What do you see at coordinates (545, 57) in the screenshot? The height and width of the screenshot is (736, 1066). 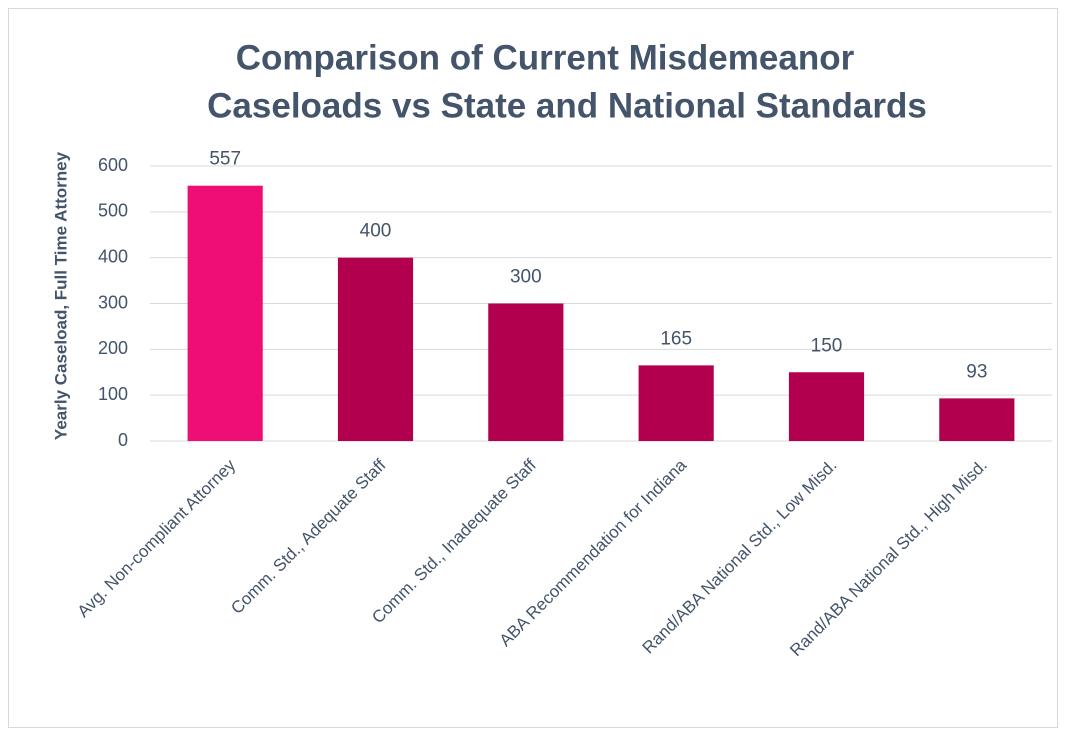 I see `chart-title: Comparison of Current Misdemeanor` at bounding box center [545, 57].